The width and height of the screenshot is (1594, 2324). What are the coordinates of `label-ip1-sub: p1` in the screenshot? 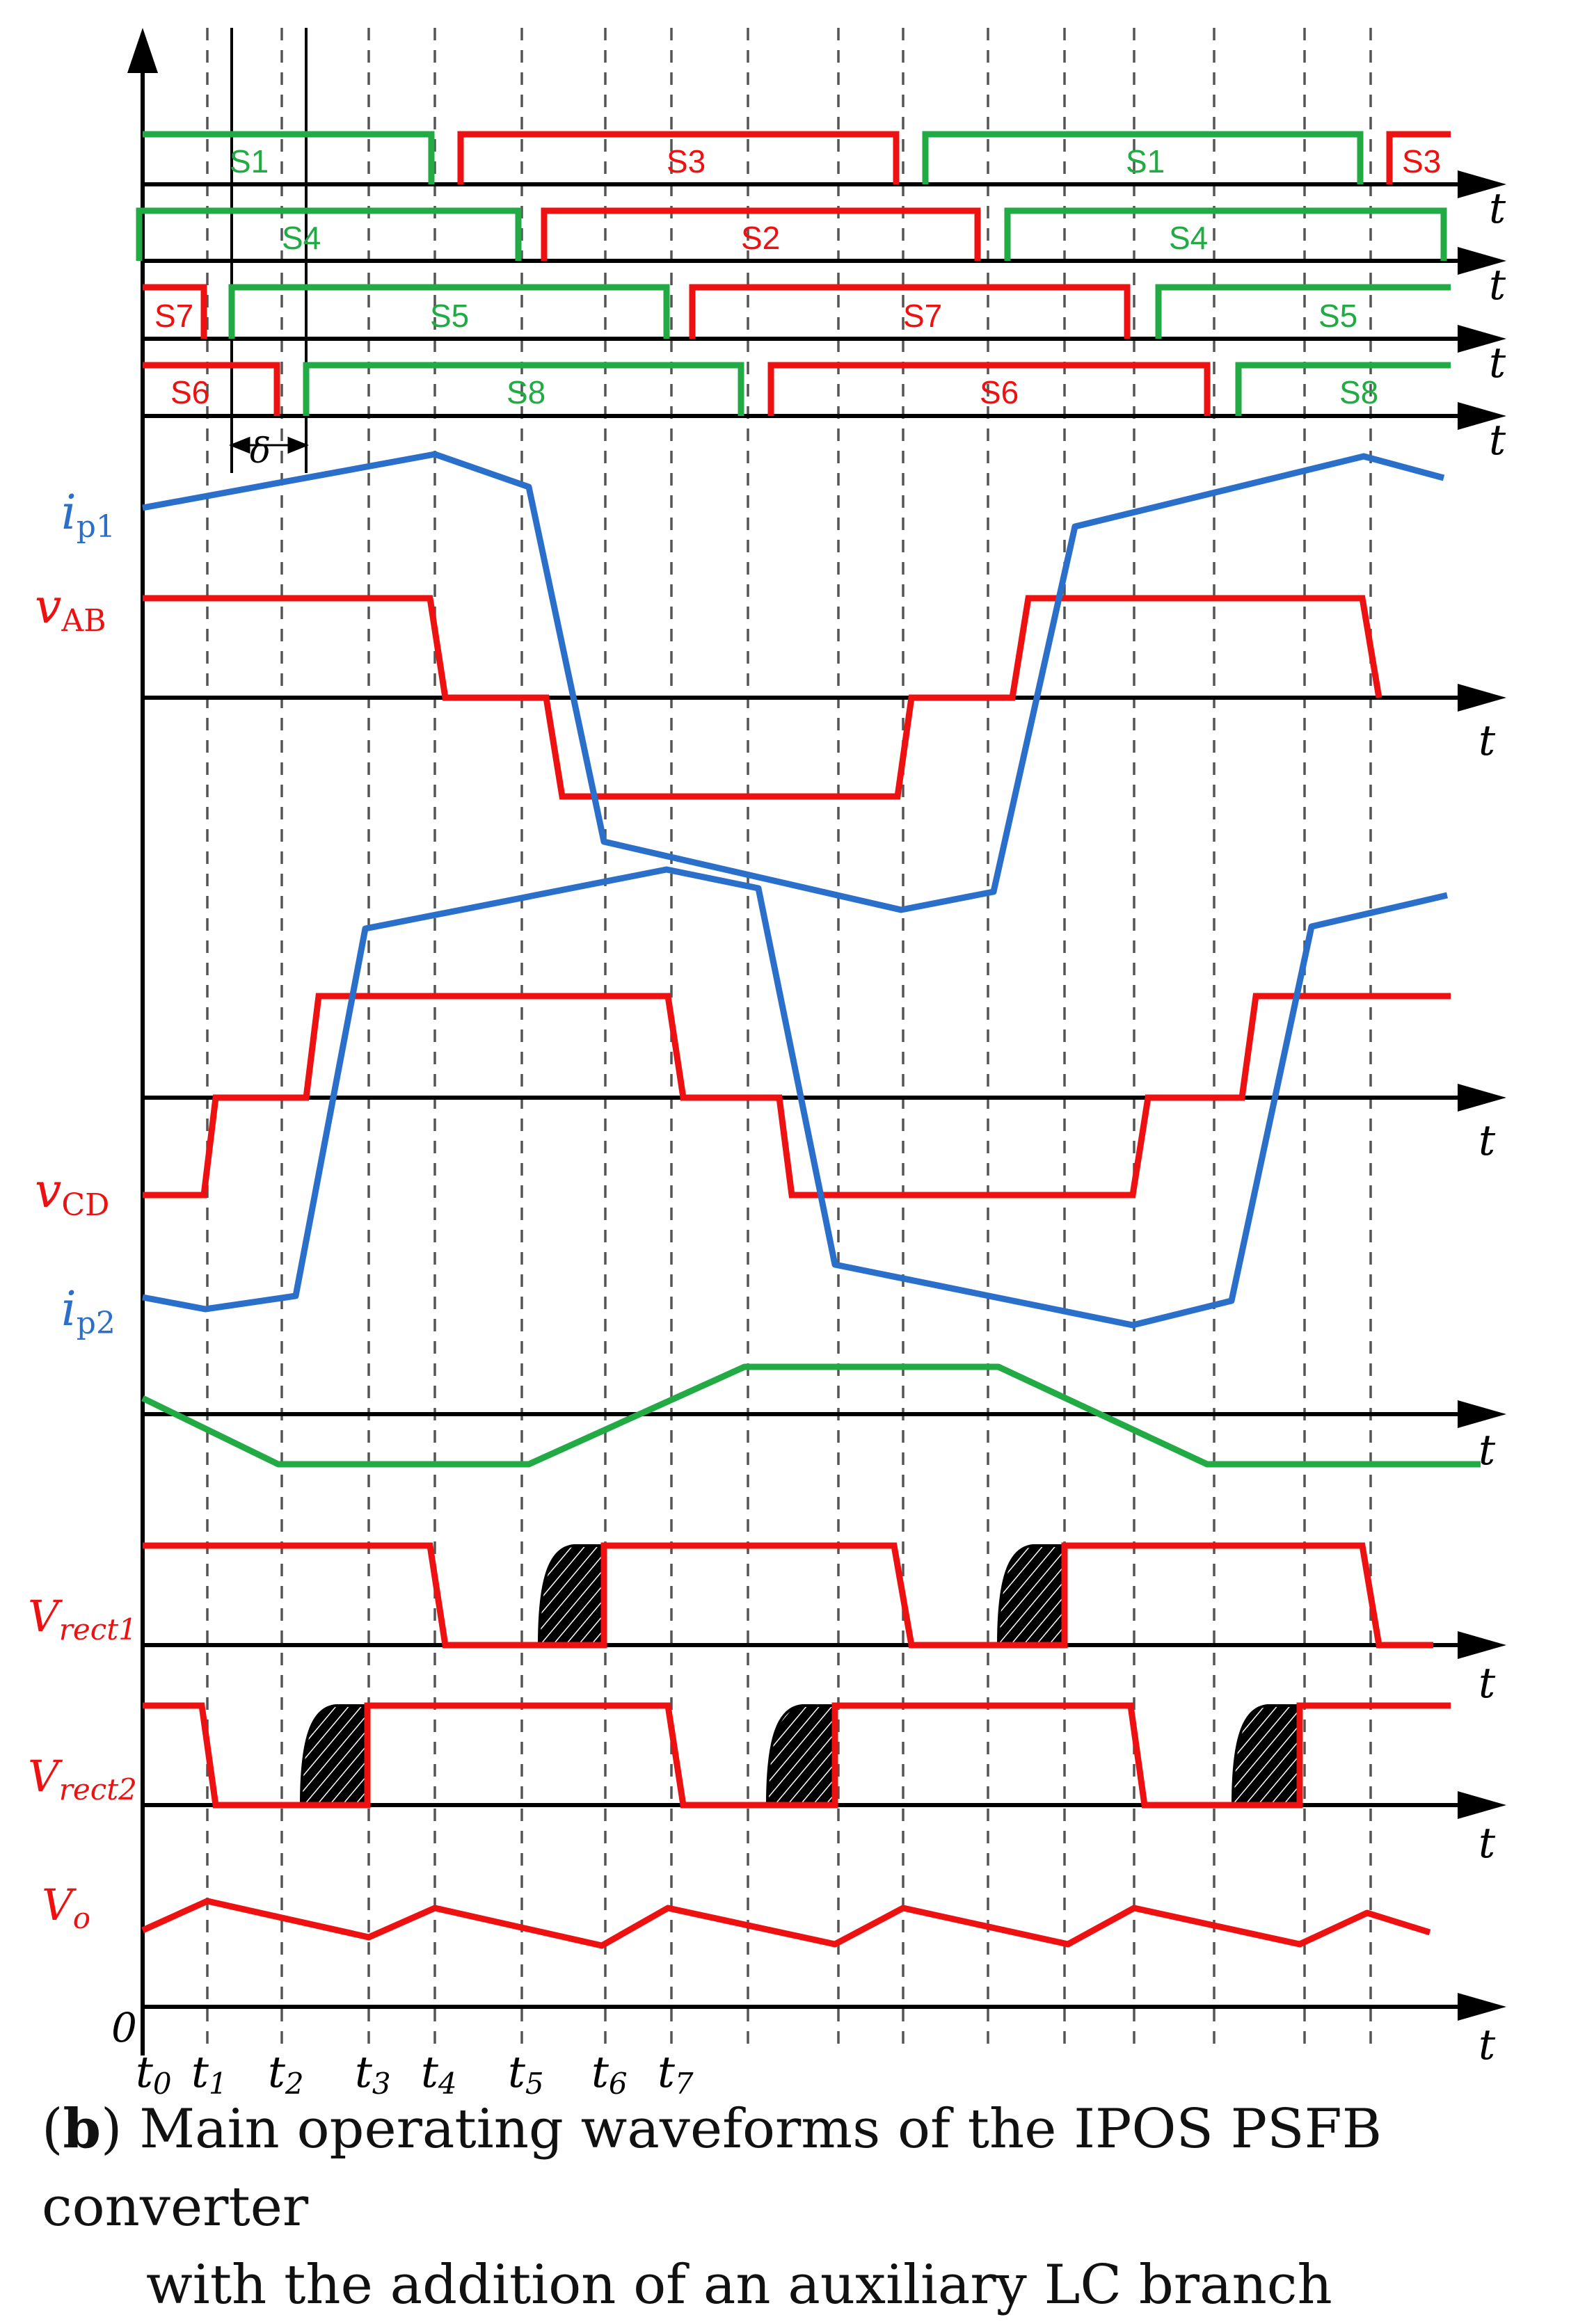 It's located at (96, 527).